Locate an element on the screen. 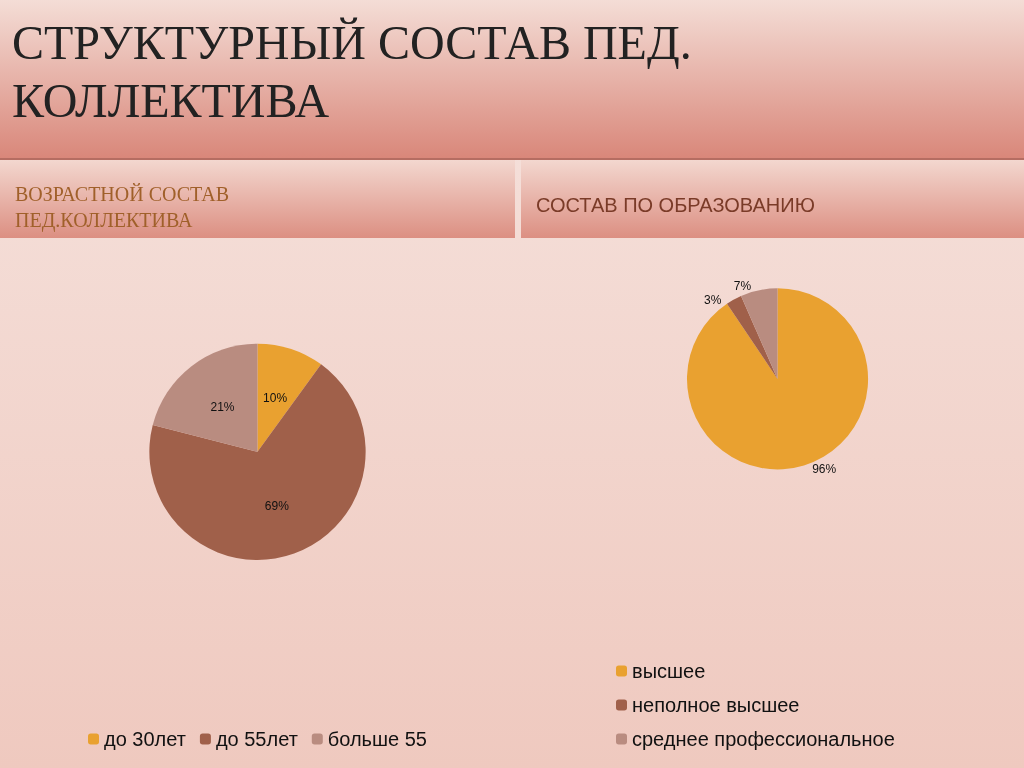 This screenshot has width=1024, height=768. legend-label: до 55лет is located at coordinates (256, 739).